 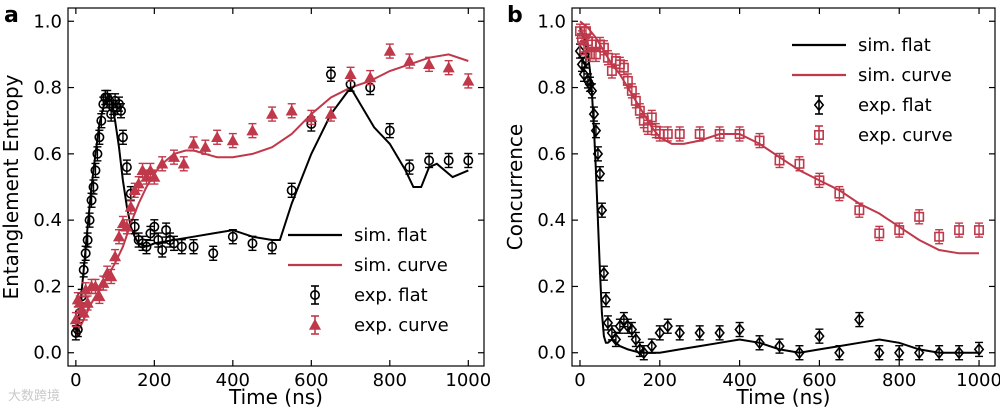 What do you see at coordinates (11, 186) in the screenshot?
I see `panel-a-y-axis-label: Entanglement Entropy` at bounding box center [11, 186].